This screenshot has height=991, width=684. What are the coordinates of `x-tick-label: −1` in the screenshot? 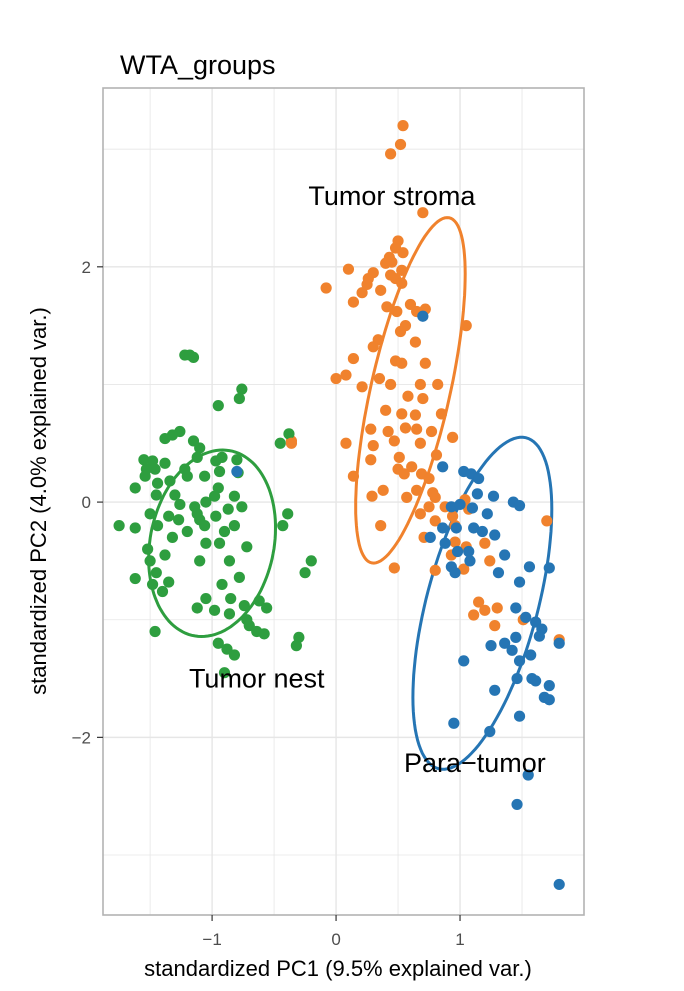 It's located at (211, 939).